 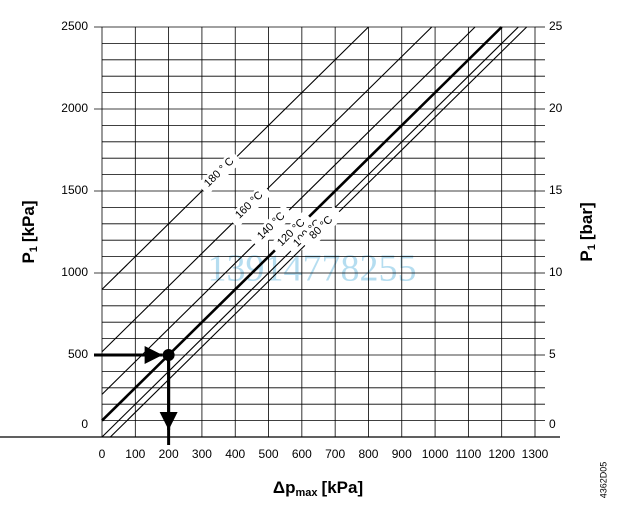 I want to click on y-label-unit: [kPa], so click(x=28, y=221).